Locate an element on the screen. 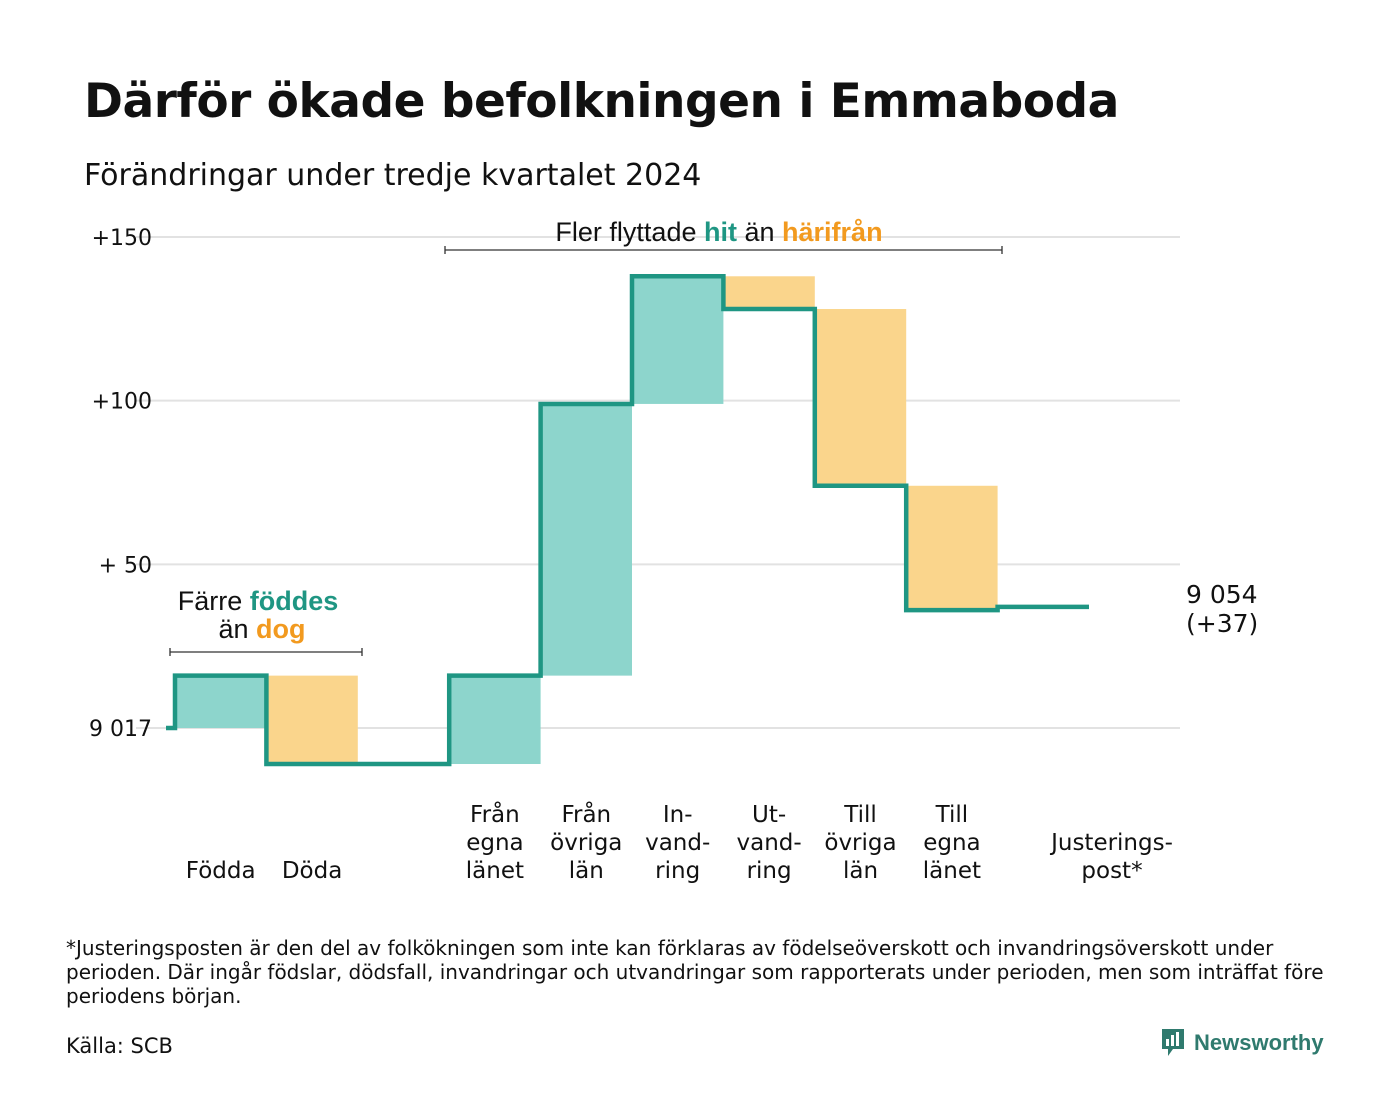  births-annotation-line2: än dog is located at coordinates (261, 629).